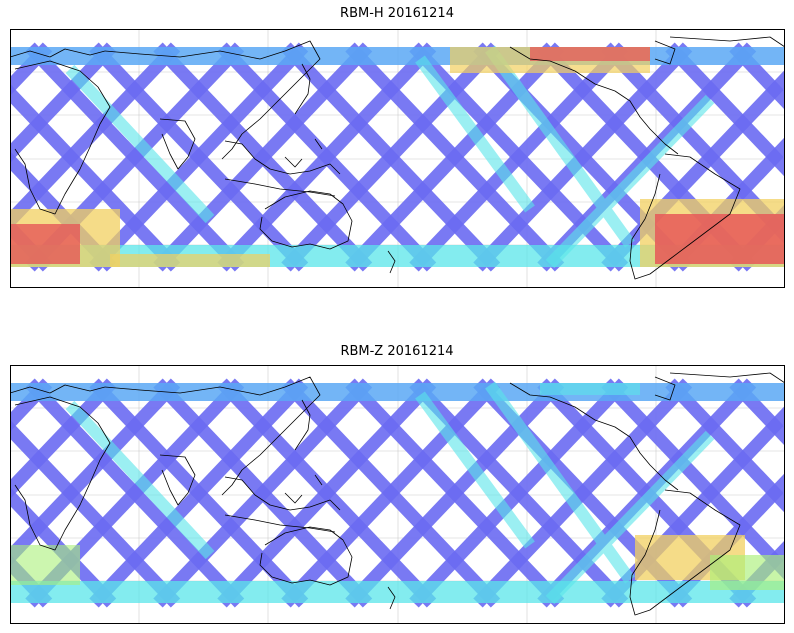  What do you see at coordinates (397, 13) in the screenshot?
I see `map-title-top: RBM-H 20161214` at bounding box center [397, 13].